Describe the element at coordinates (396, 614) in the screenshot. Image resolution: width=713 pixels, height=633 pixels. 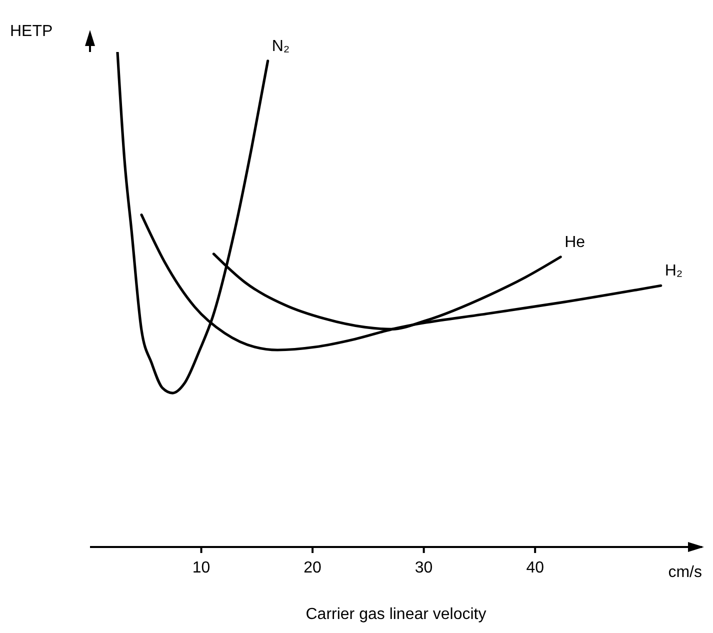
I see `x-axis-title: Carrier gas linear velocity` at that location.